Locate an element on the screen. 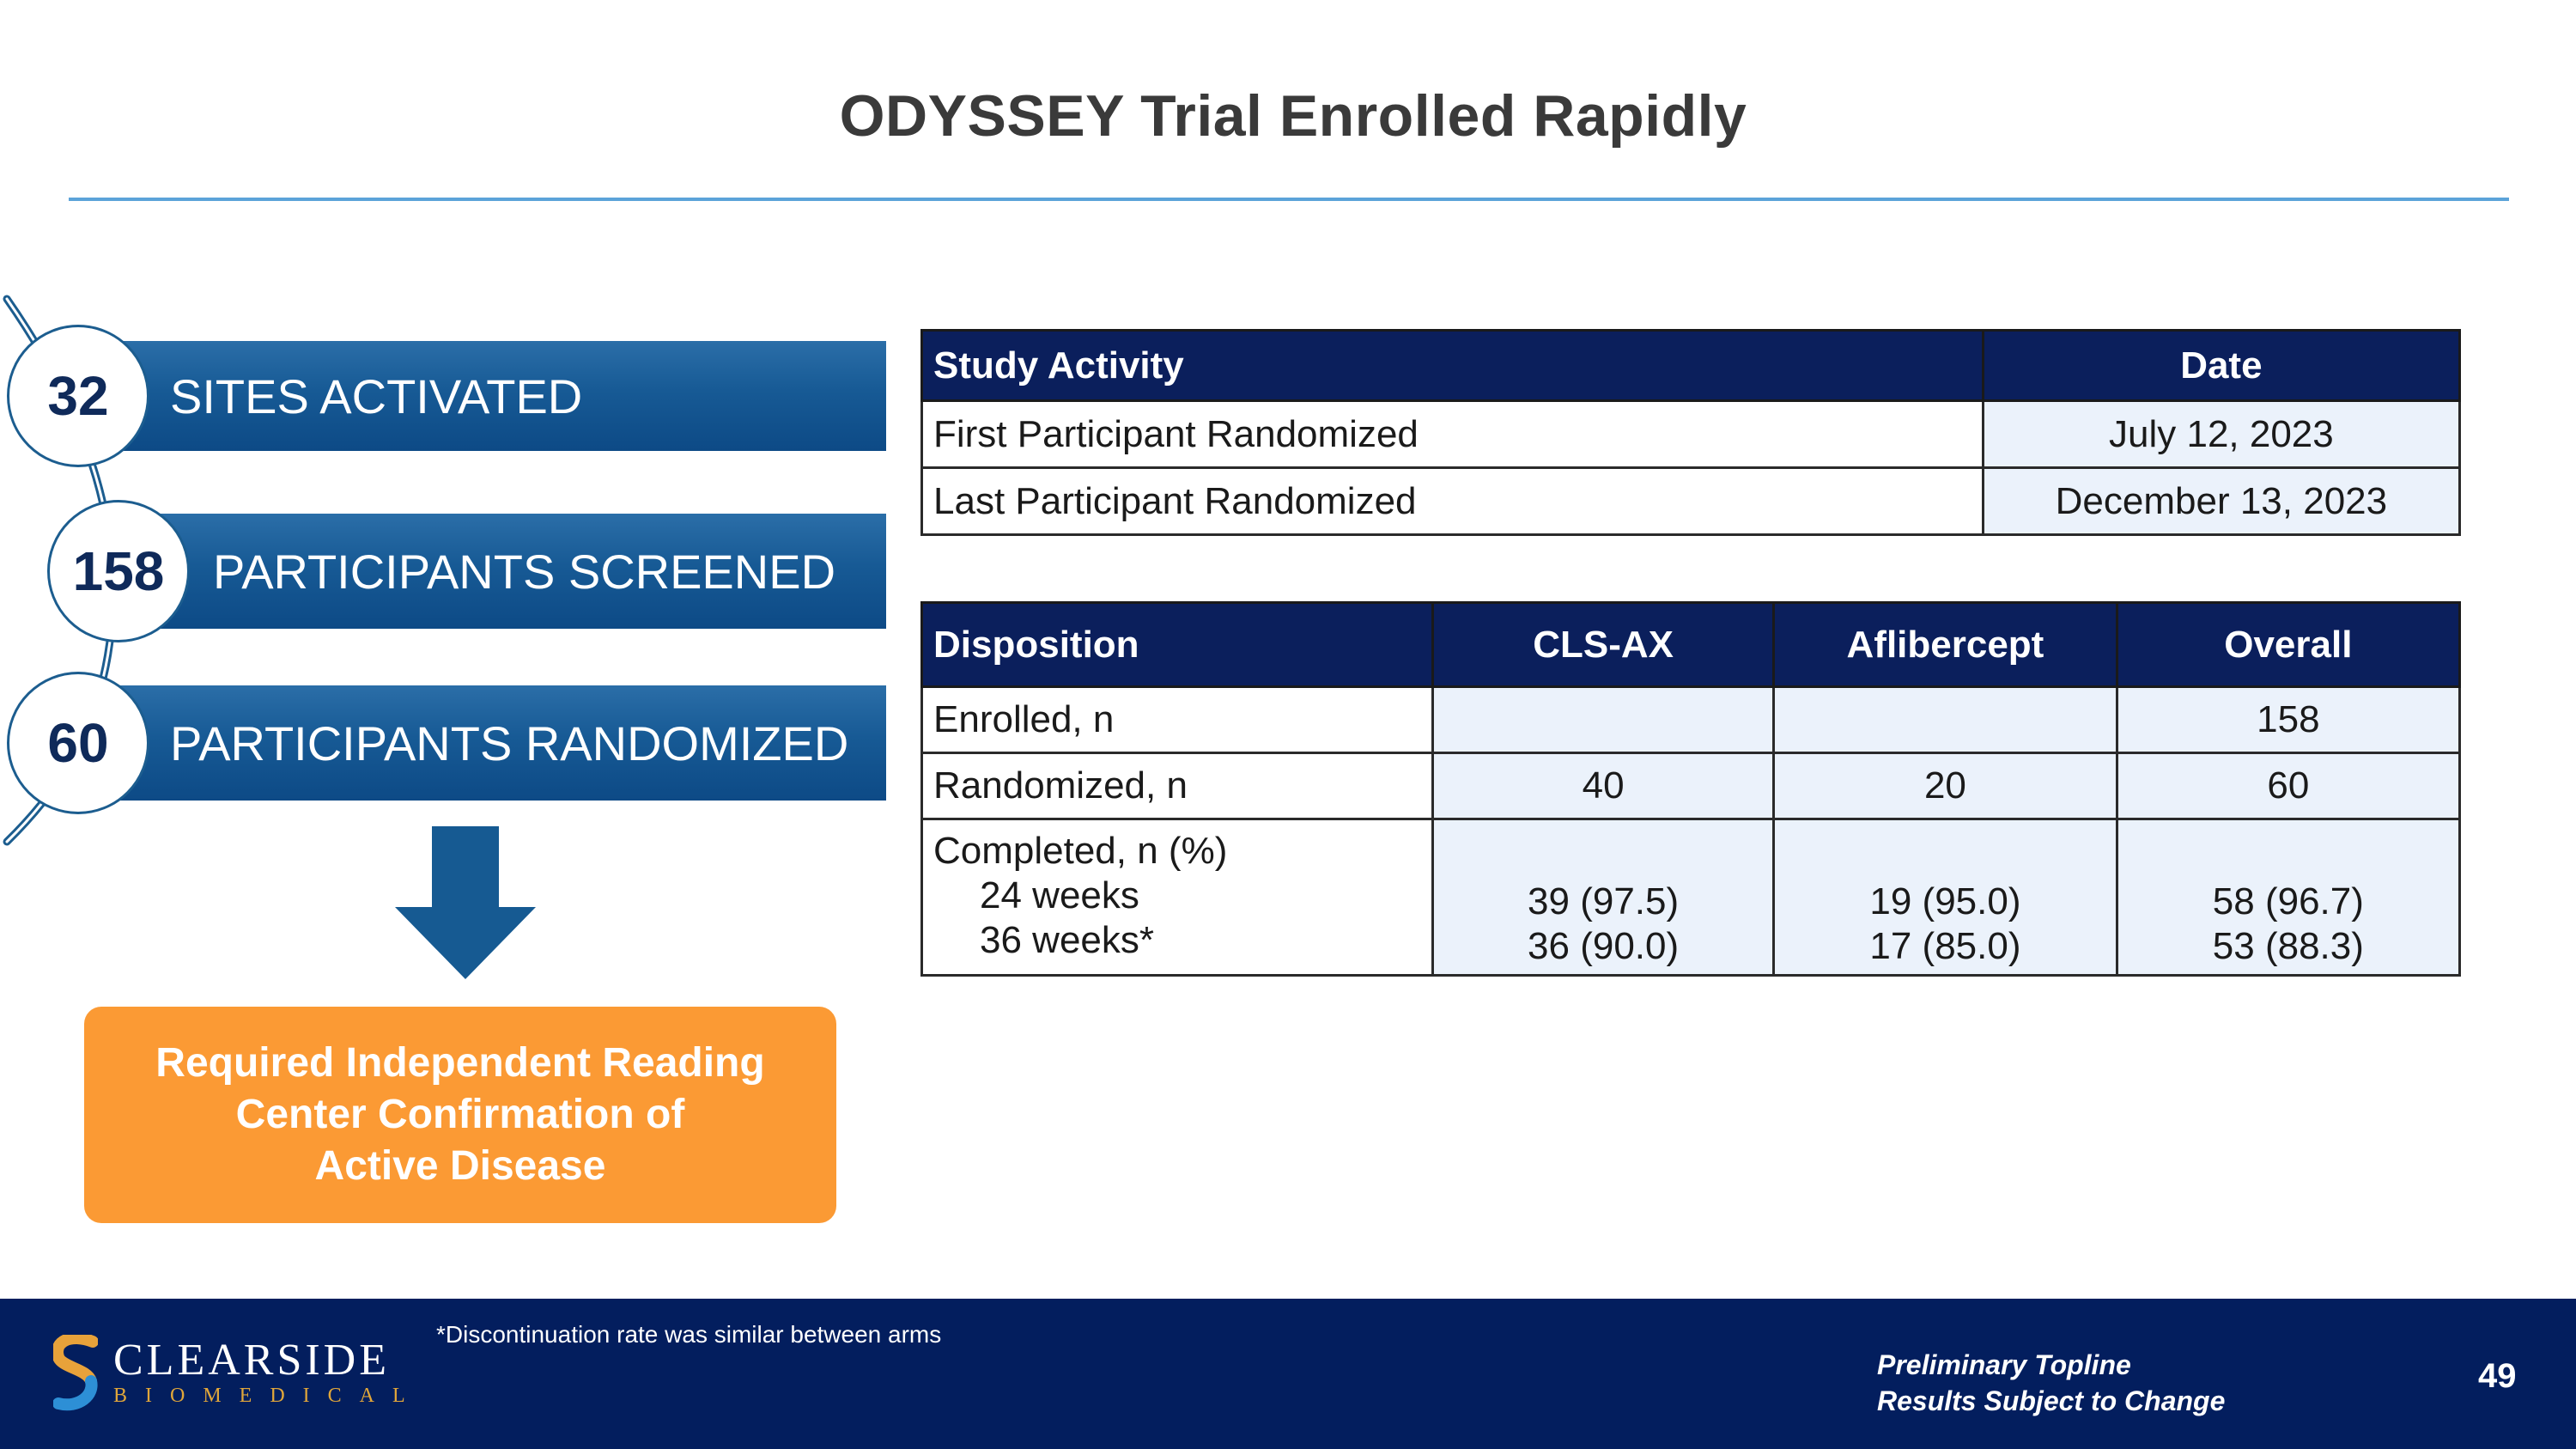 The width and height of the screenshot is (2576, 1449). table-header-row: Disposition CLS-AX Aflibercept Overall is located at coordinates (1691, 644).